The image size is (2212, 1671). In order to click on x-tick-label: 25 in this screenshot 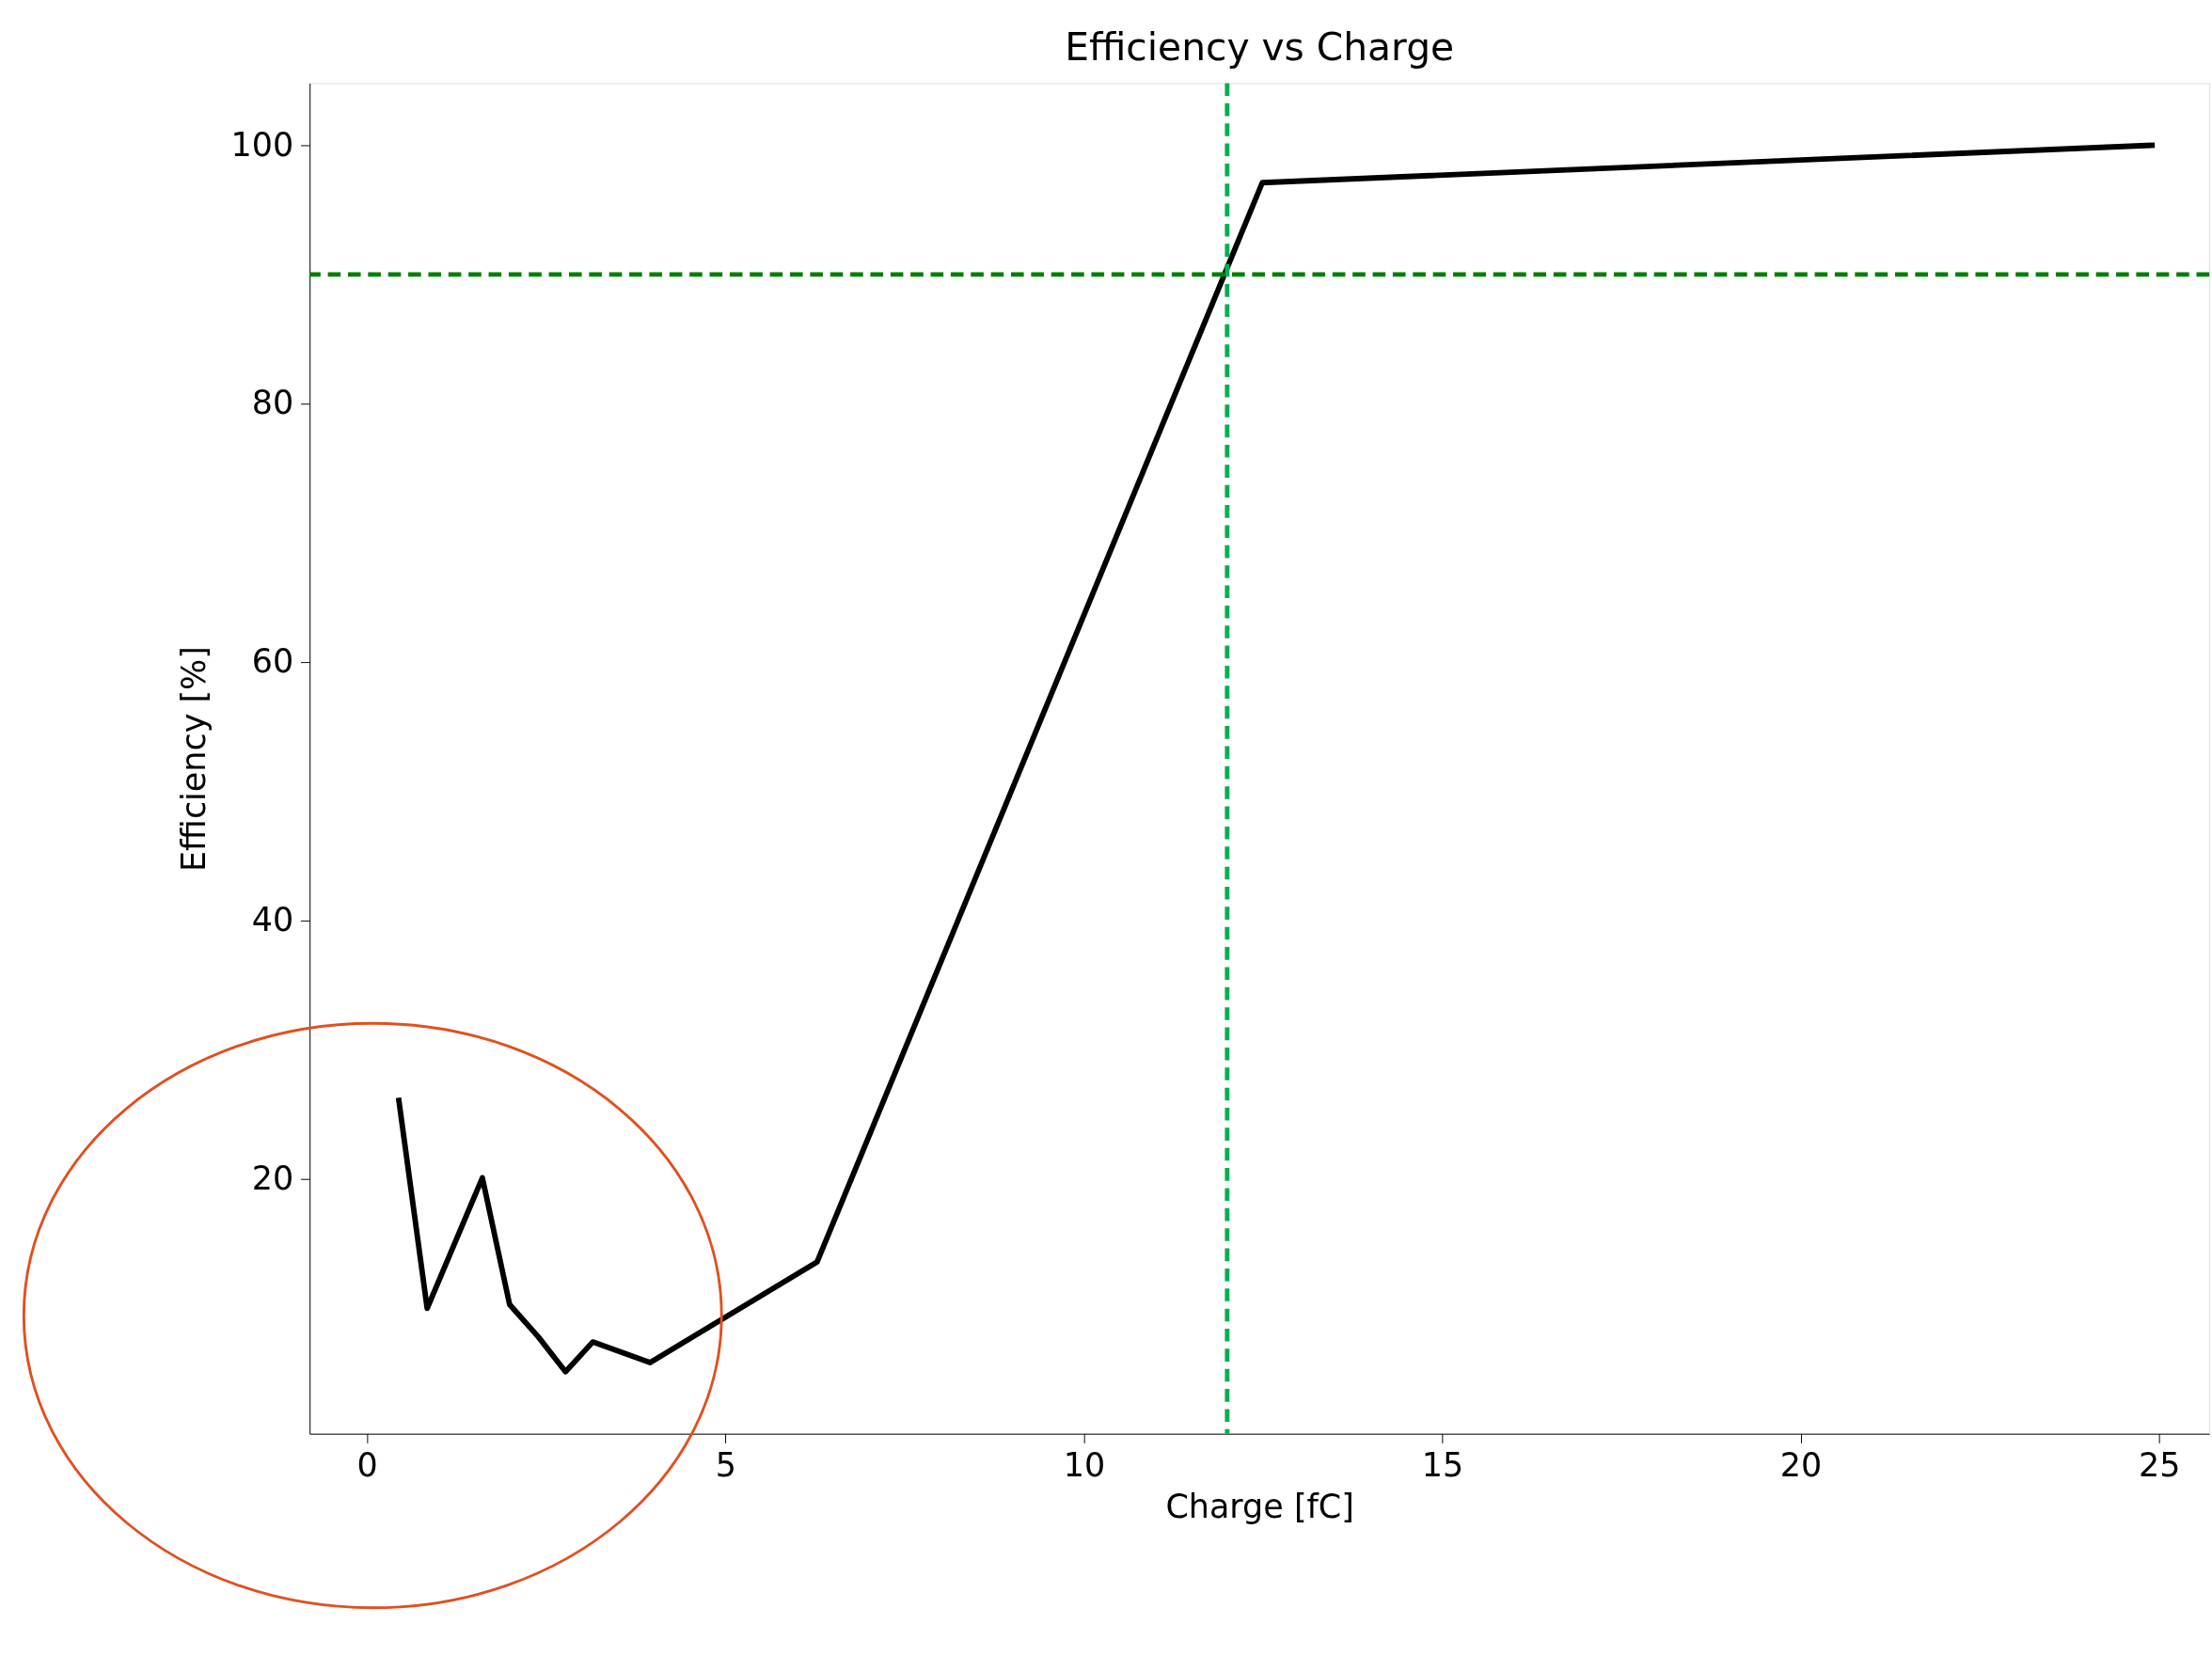, I will do `click(2159, 1464)`.